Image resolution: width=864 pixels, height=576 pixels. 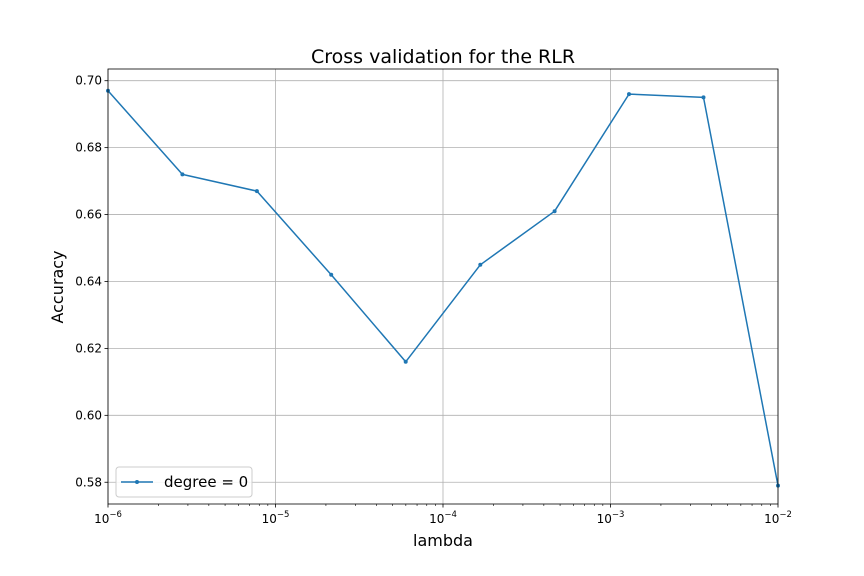 I want to click on x-tick-exponent: −5, so click(x=283, y=515).